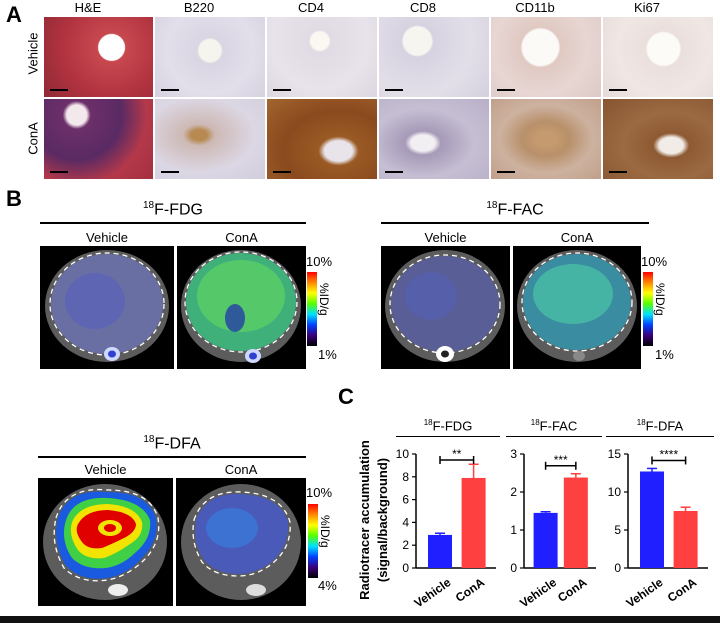 The width and height of the screenshot is (720, 623). I want to click on tile-cona-b220, so click(210, 139).